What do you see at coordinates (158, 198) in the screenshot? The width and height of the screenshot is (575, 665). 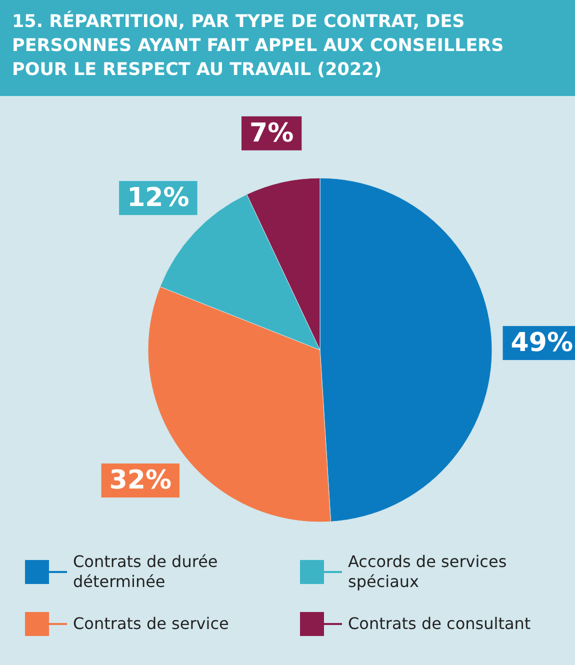 I see `data-label: 12%` at bounding box center [158, 198].